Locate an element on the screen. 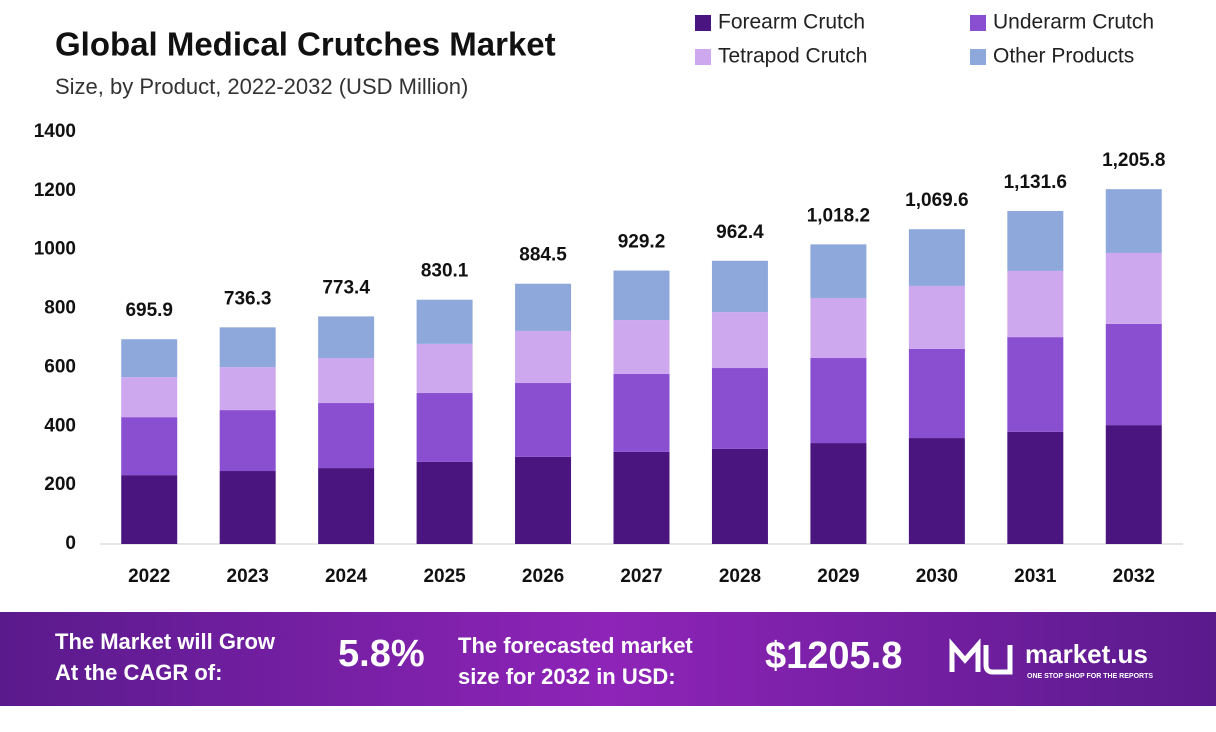 The image size is (1216, 732). total-label: 736.3 is located at coordinates (248, 298).